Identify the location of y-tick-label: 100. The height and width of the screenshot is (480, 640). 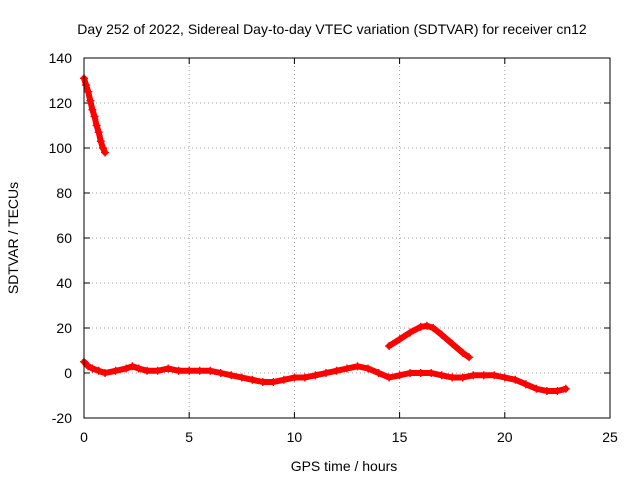
(61, 148).